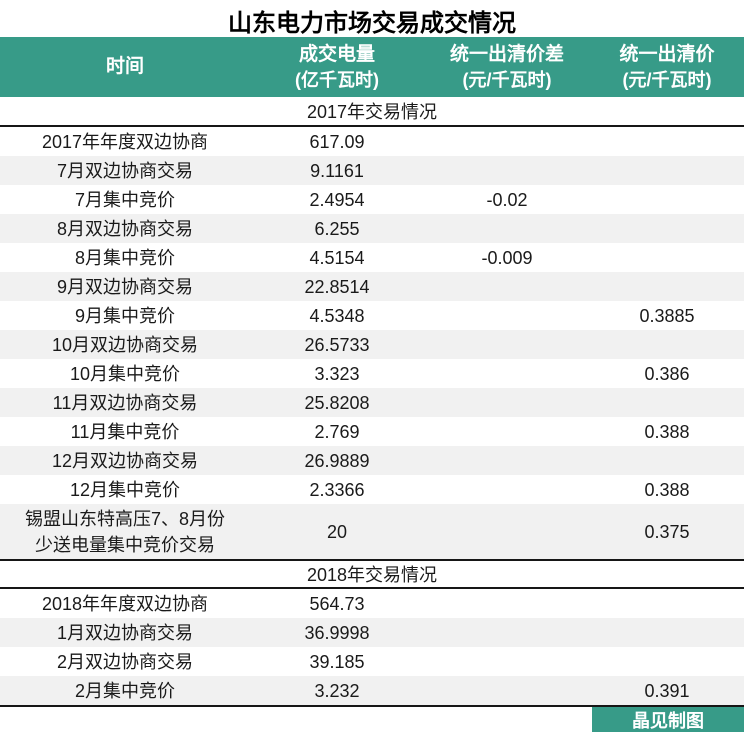  What do you see at coordinates (336, 54) in the screenshot?
I see `column-label: 成交电量` at bounding box center [336, 54].